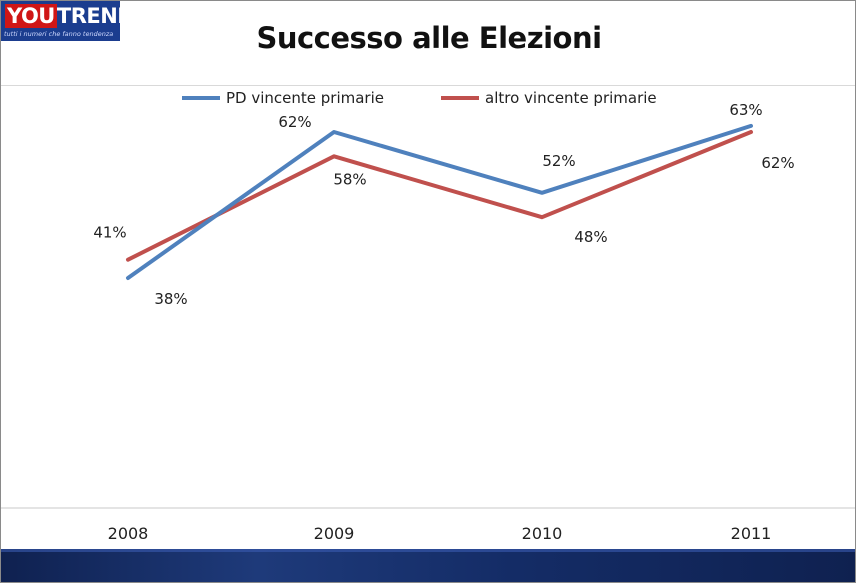  I want to click on logo-trend: TREND, so click(95, 16).